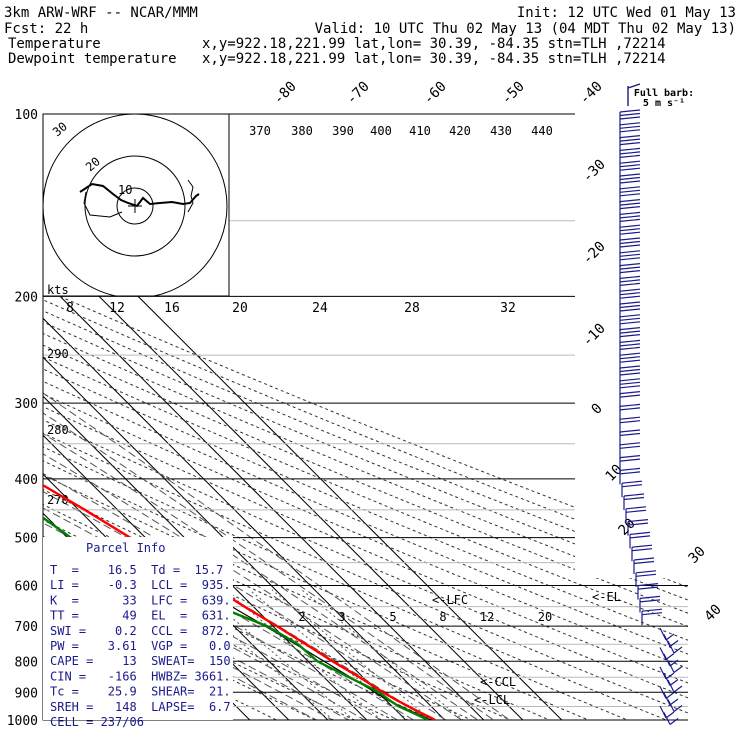 The width and height of the screenshot is (740, 740). I want to click on parcel-info-row: K = 33 LFC = 639., so click(140, 600).